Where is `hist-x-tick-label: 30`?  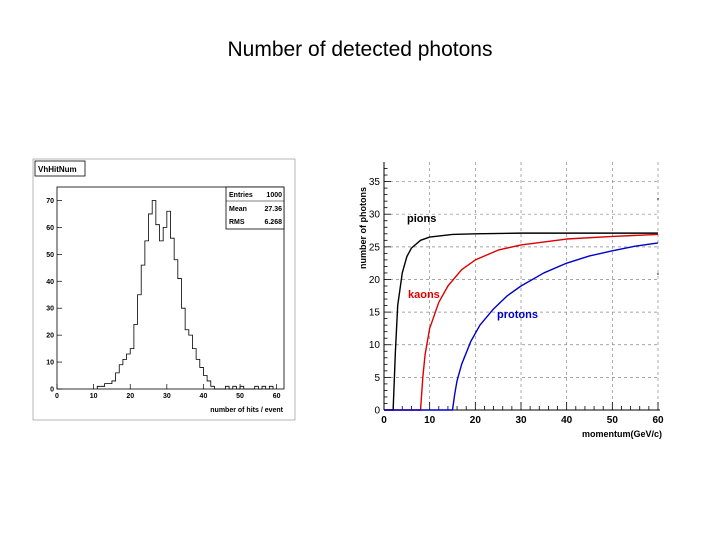
hist-x-tick-label: 30 is located at coordinates (167, 396).